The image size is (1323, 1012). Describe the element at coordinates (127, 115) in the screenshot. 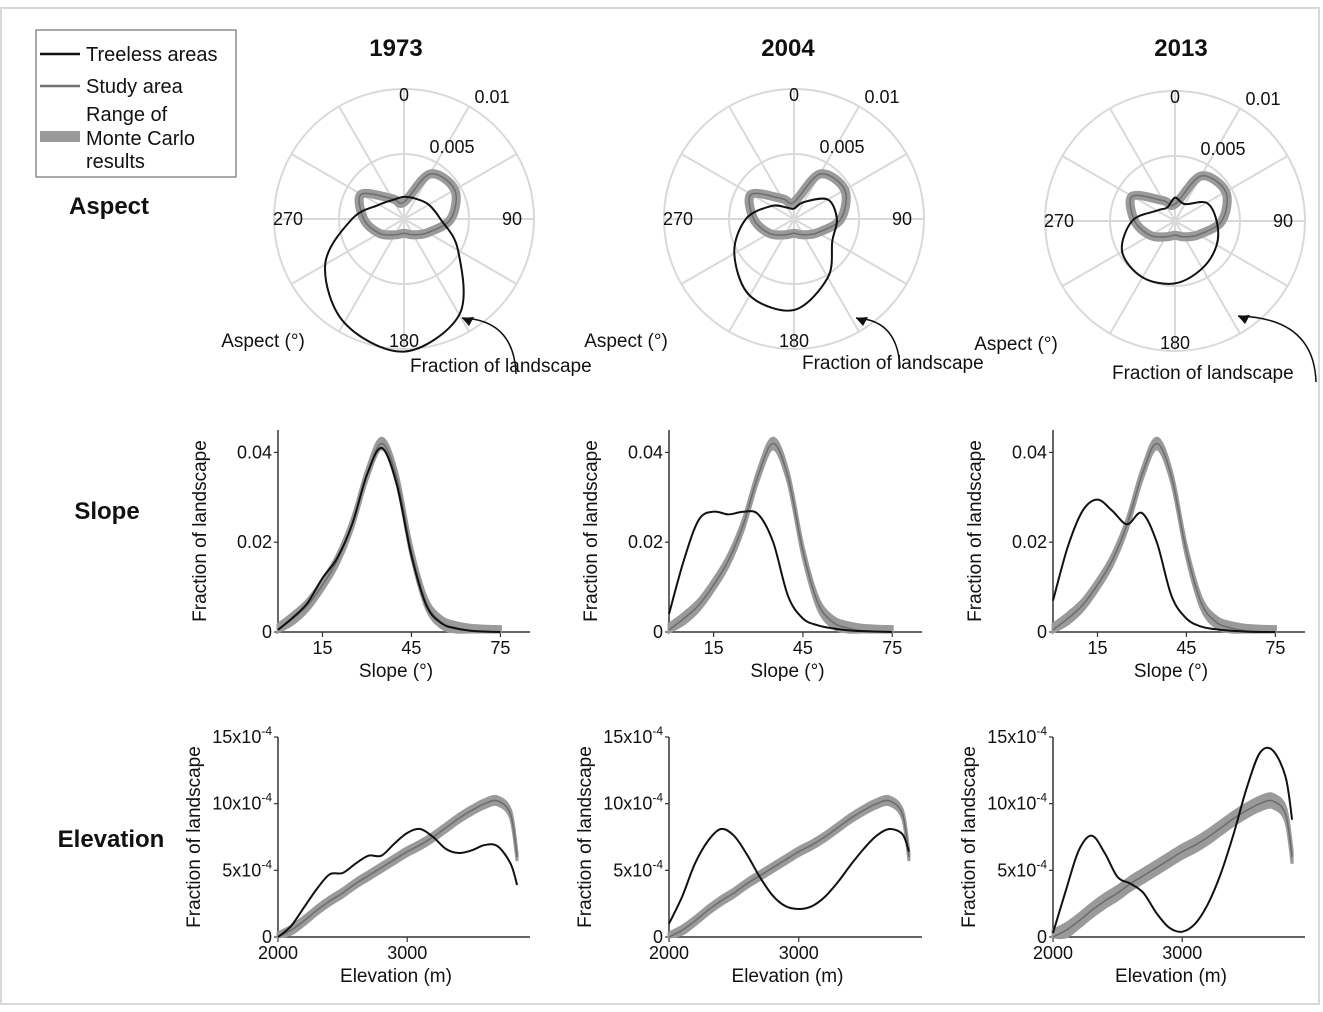

I see `legend-label-band-1: Range of` at that location.